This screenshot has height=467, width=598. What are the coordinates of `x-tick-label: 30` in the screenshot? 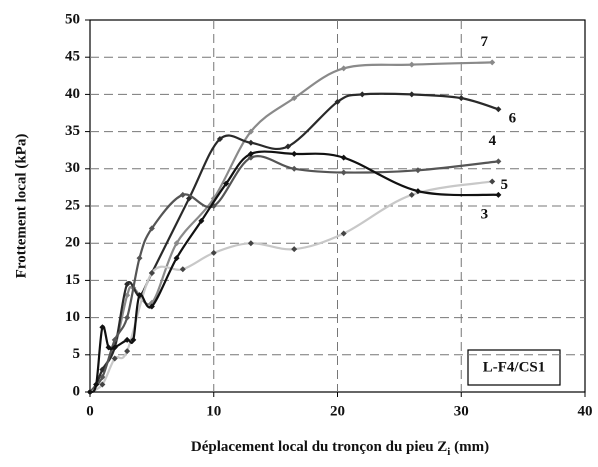 It's located at (461, 411).